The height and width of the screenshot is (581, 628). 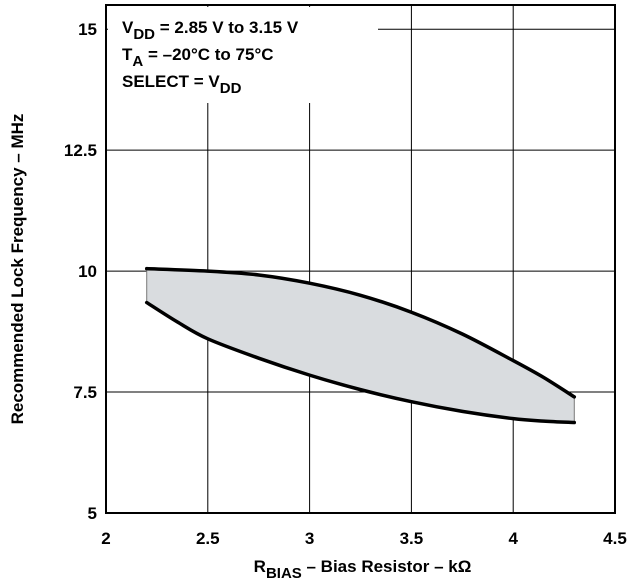 I want to click on y-tick-label: 7.5, so click(x=85, y=392).